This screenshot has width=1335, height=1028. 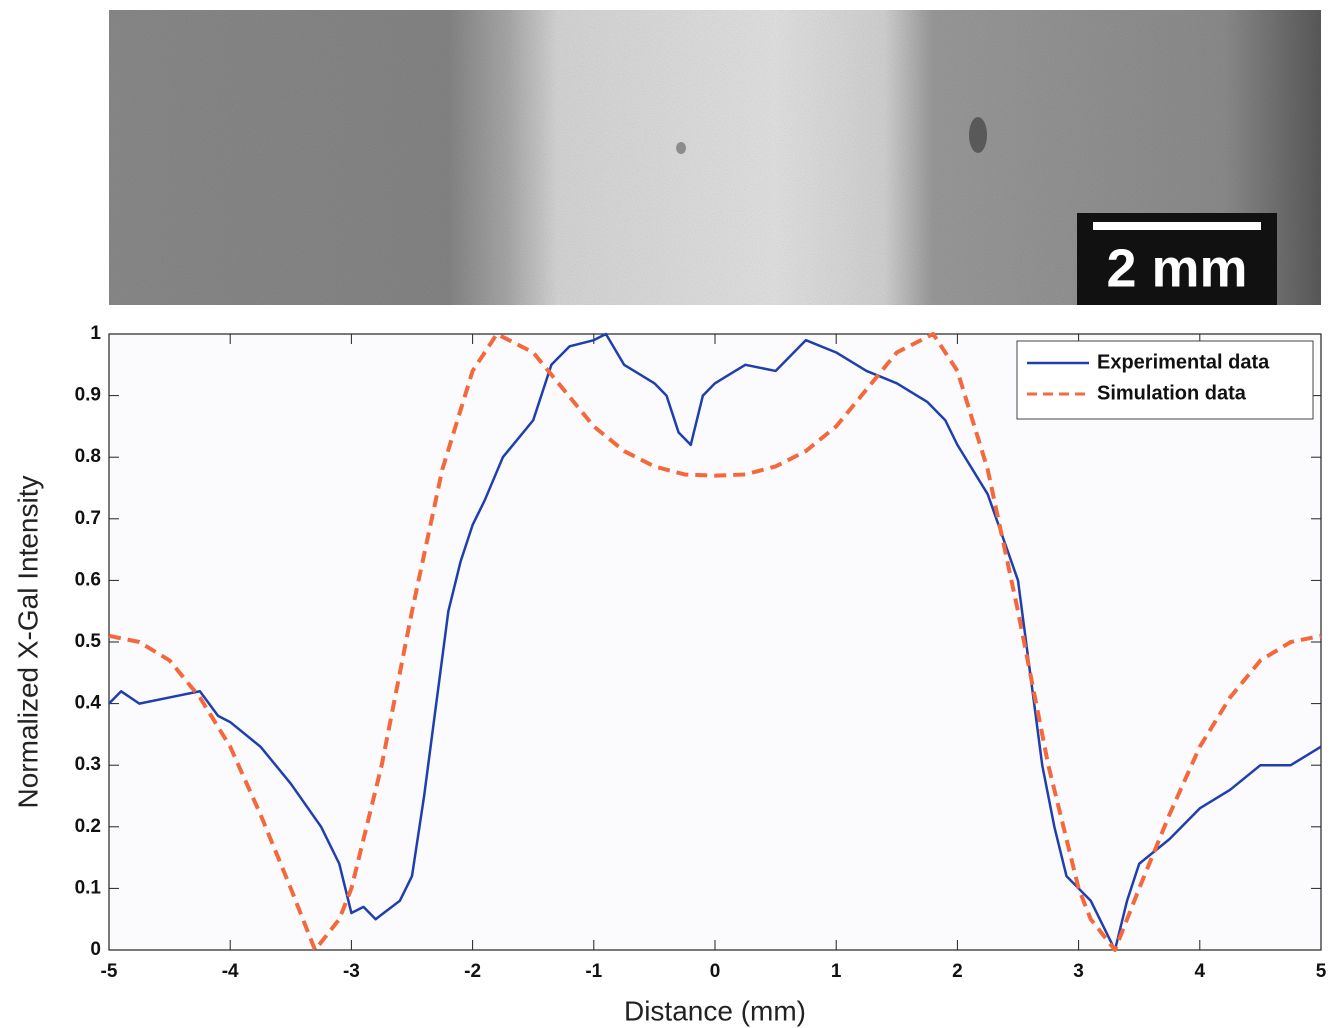 What do you see at coordinates (109, 971) in the screenshot?
I see `x-tick-label: -5` at bounding box center [109, 971].